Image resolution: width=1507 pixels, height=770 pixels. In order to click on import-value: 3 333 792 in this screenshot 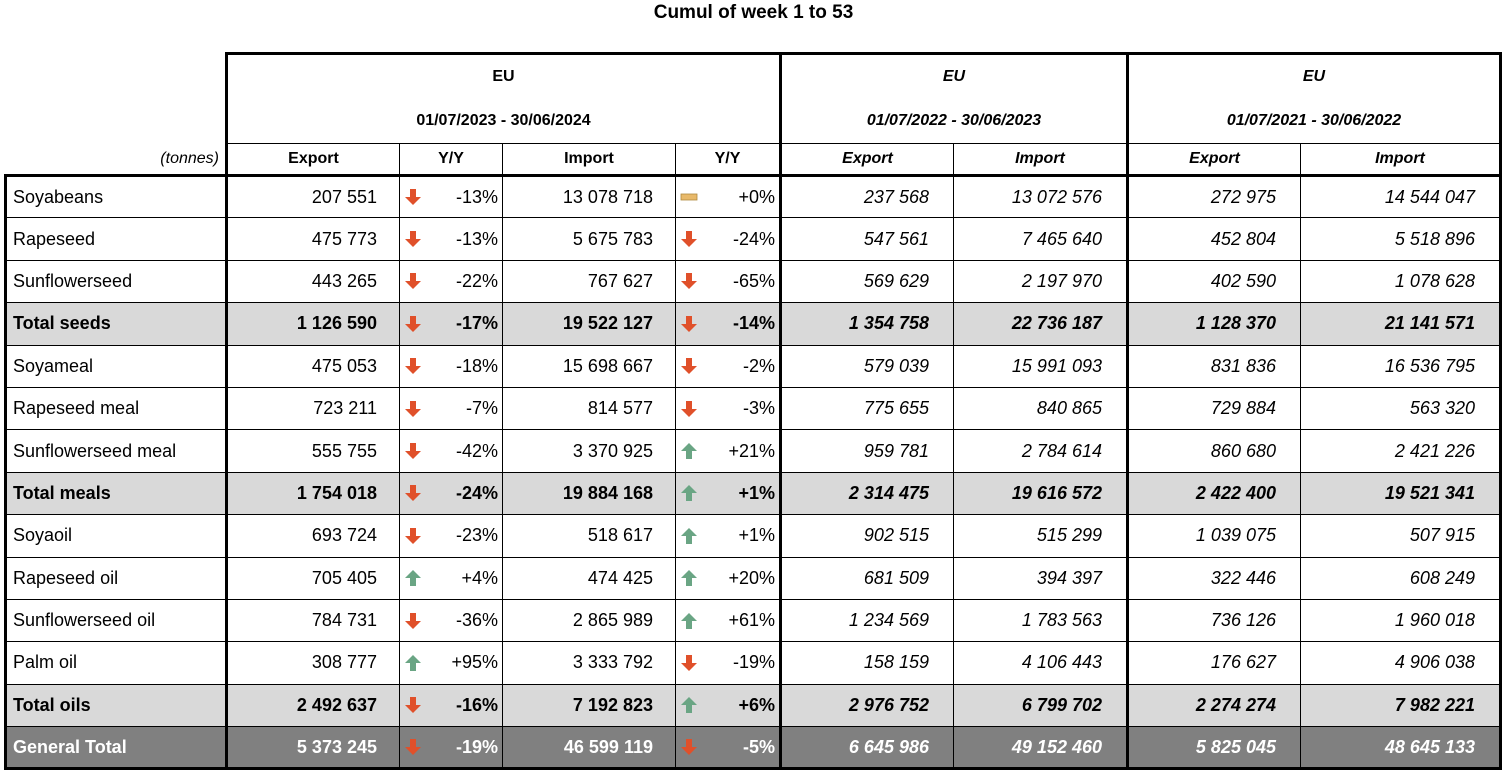, I will do `click(589, 663)`.